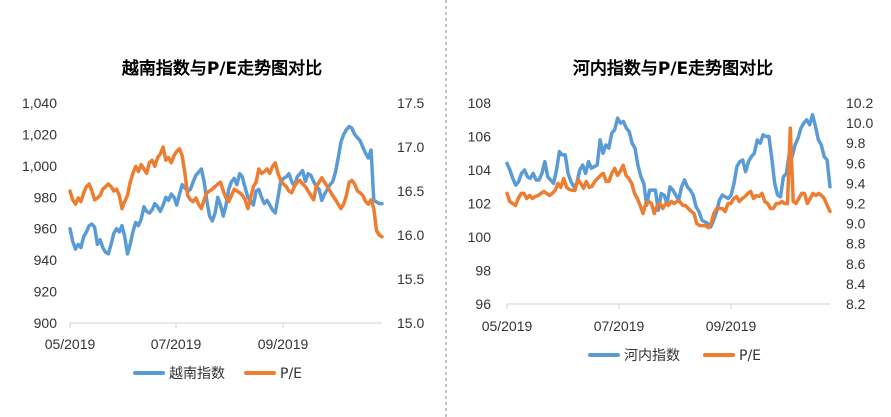 The width and height of the screenshot is (891, 417). Describe the element at coordinates (859, 103) in the screenshot. I see `chart2-right-tick-label: 10.2` at that location.